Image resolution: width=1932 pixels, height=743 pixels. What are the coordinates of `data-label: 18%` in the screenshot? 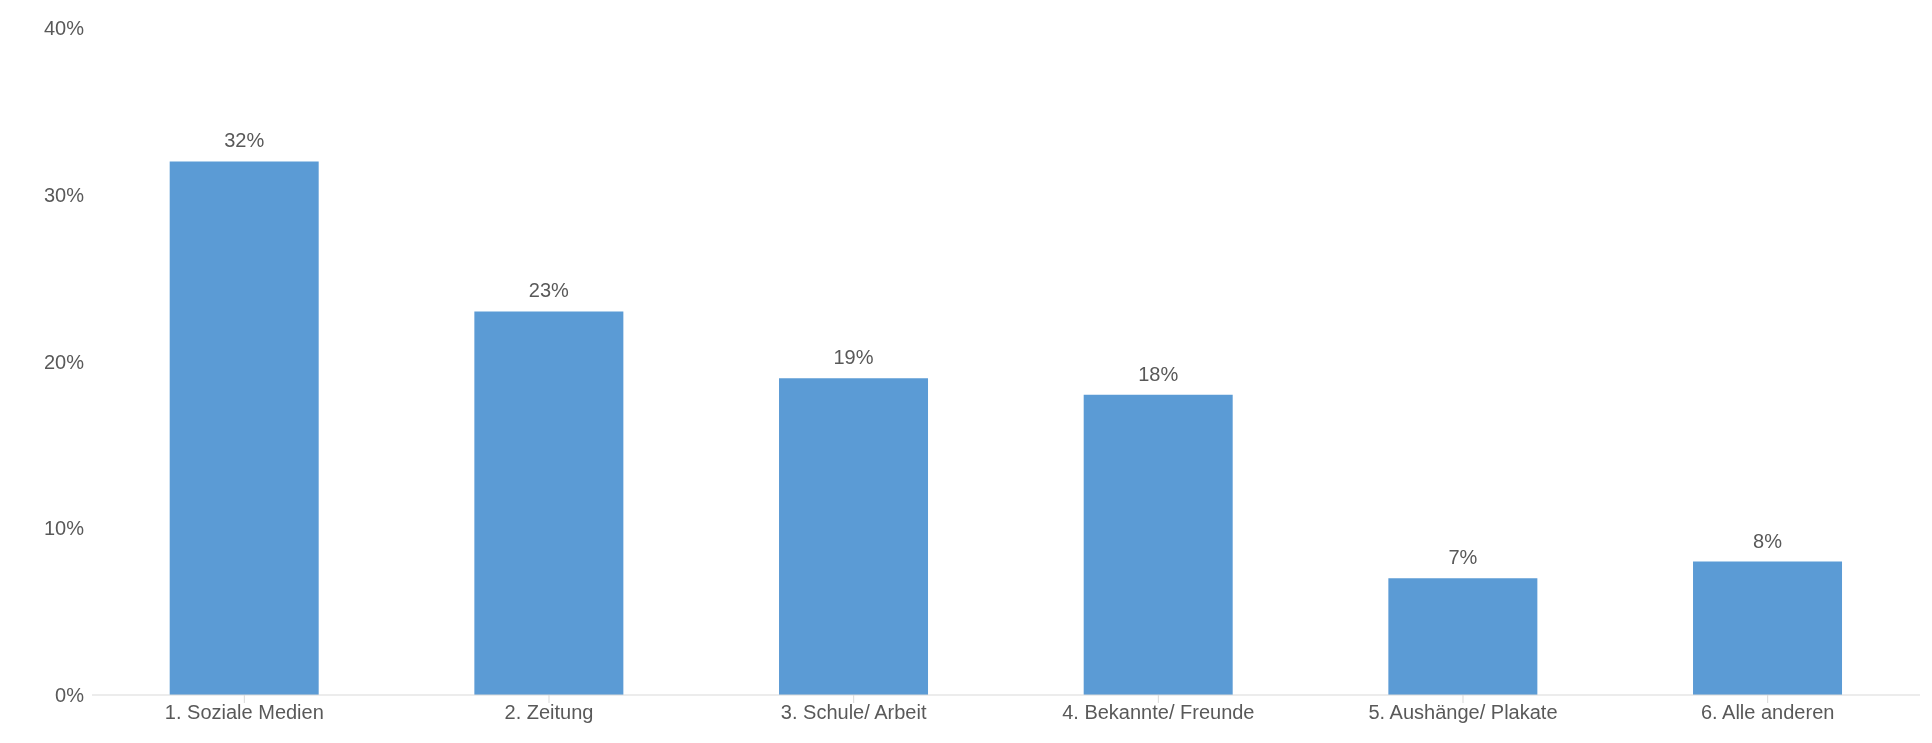 It's located at (1158, 373).